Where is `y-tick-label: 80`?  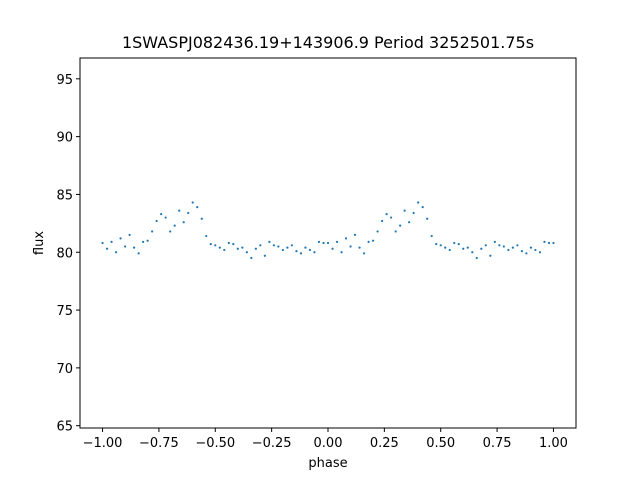 y-tick-label: 80 is located at coordinates (64, 253).